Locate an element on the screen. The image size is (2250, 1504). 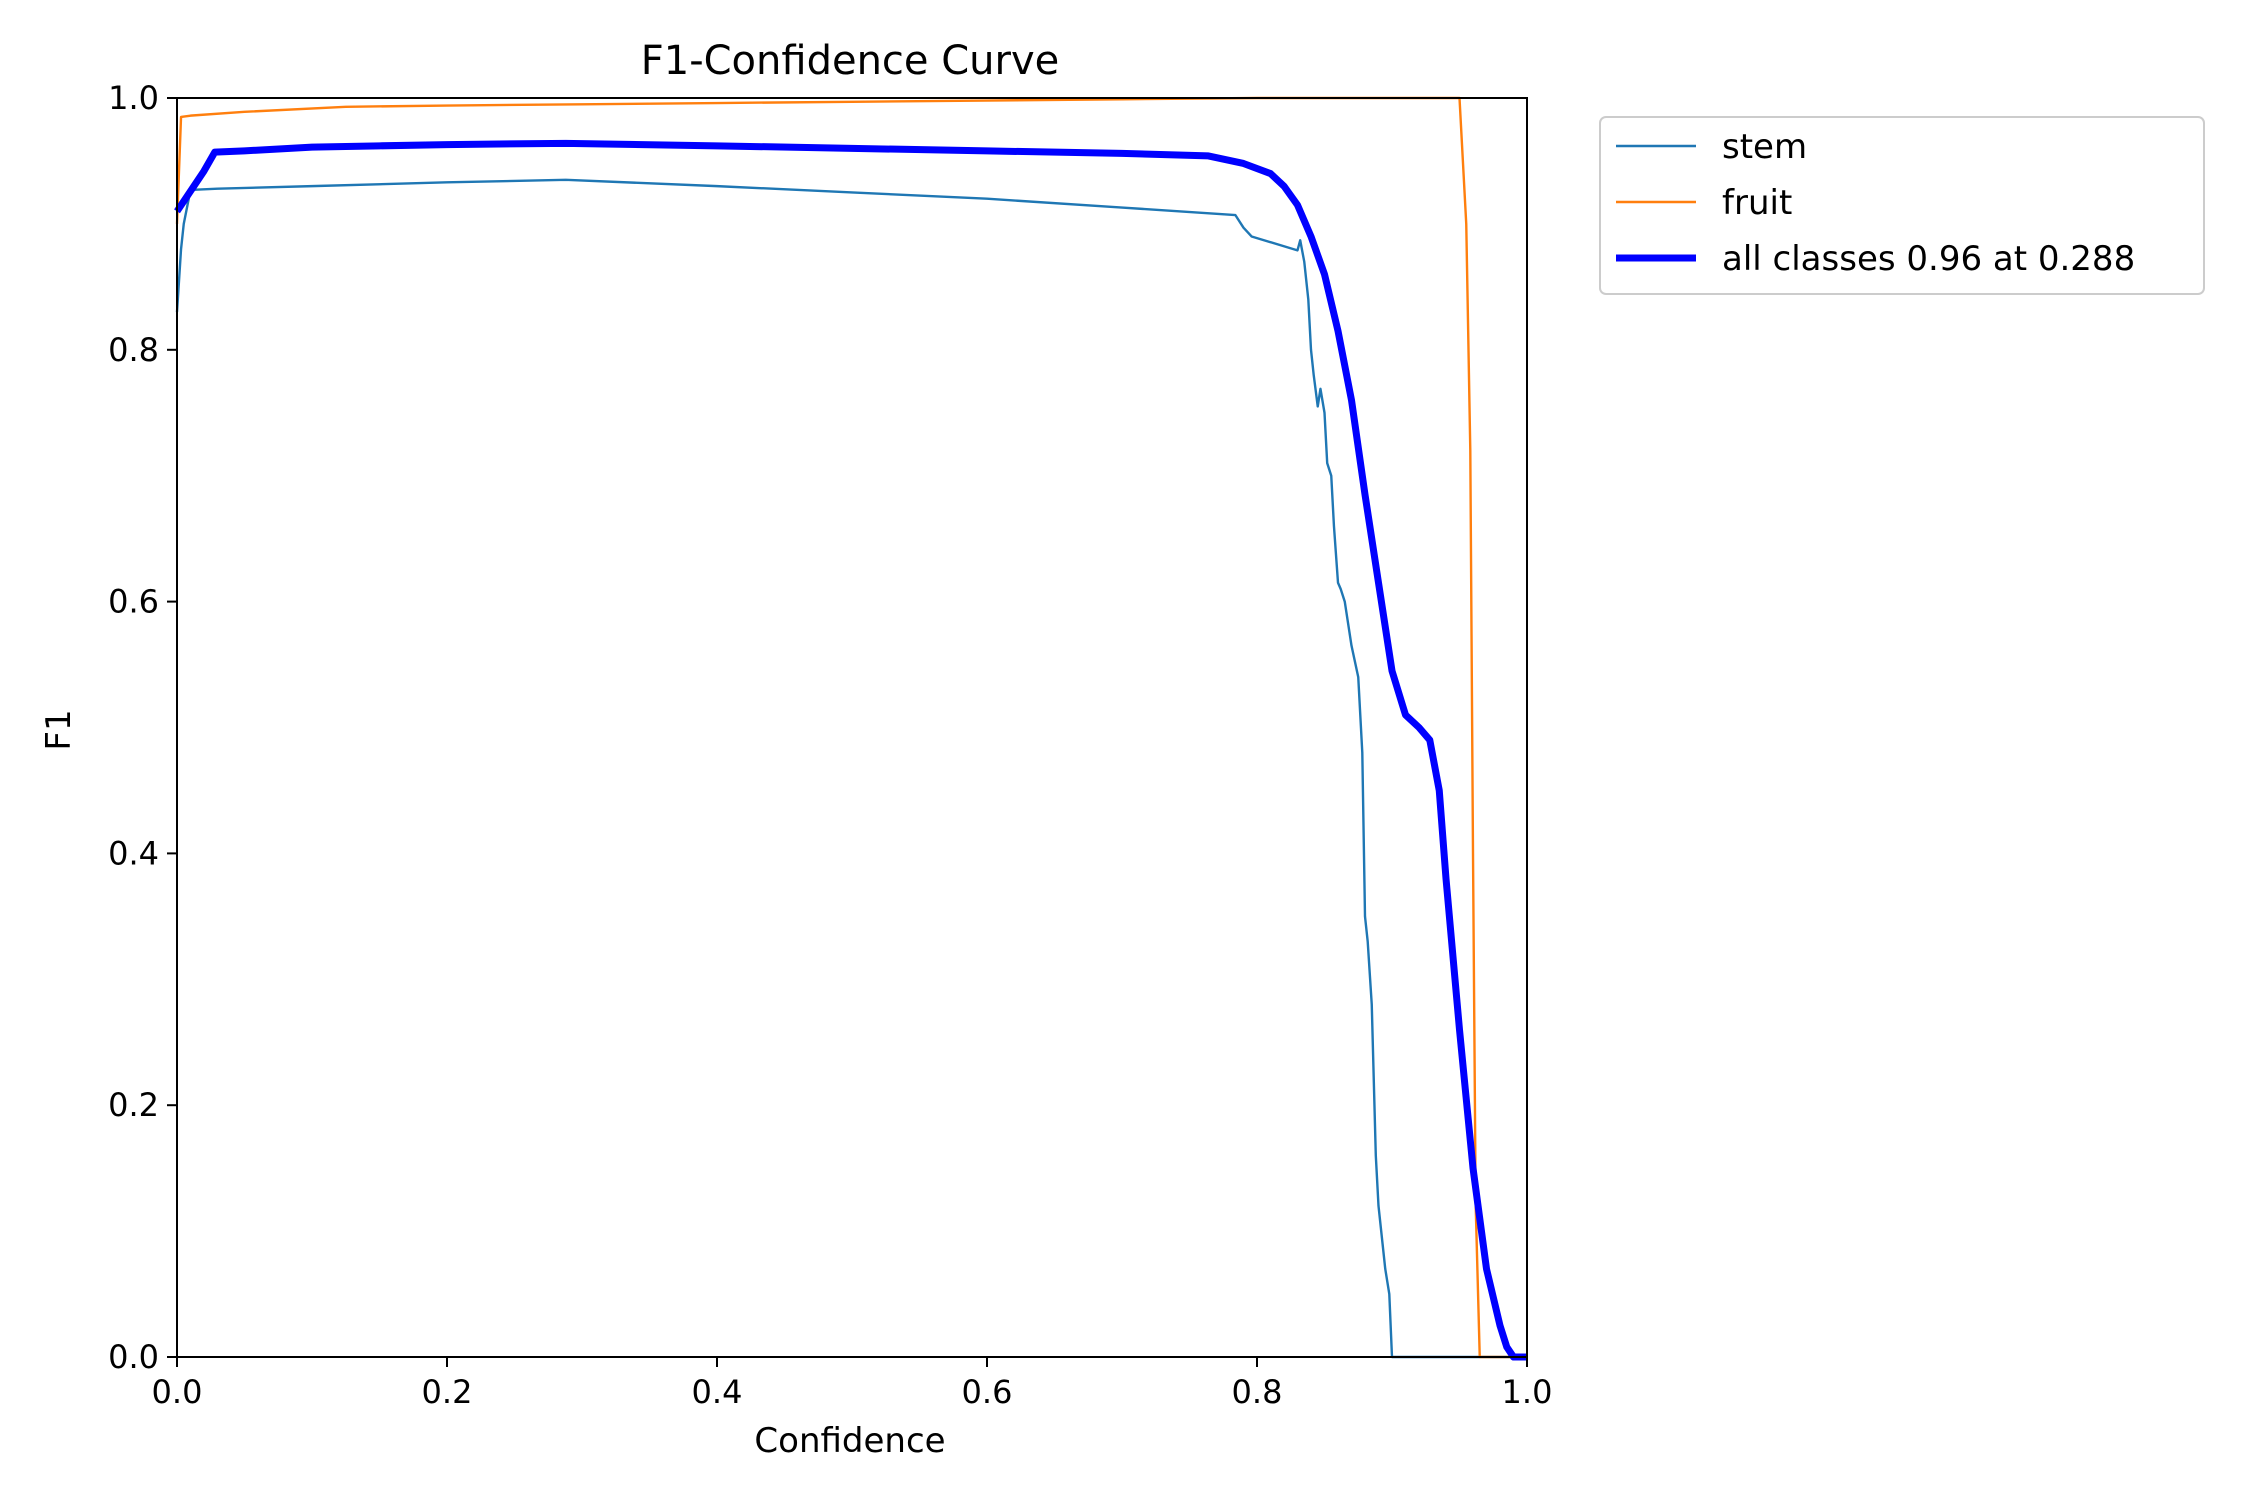
legend: stem fruit all classes 0.96 at 0.288 is located at coordinates (1902, 205).